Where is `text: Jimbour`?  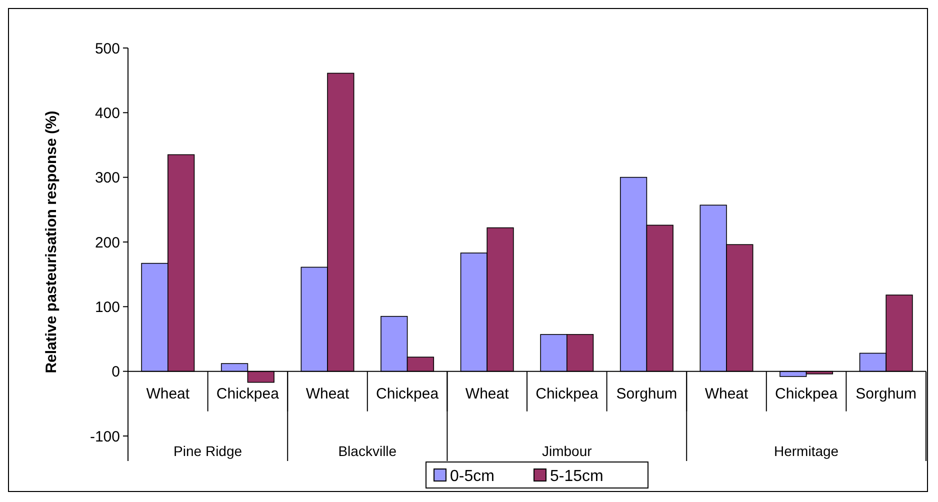 text: Jimbour is located at coordinates (567, 451).